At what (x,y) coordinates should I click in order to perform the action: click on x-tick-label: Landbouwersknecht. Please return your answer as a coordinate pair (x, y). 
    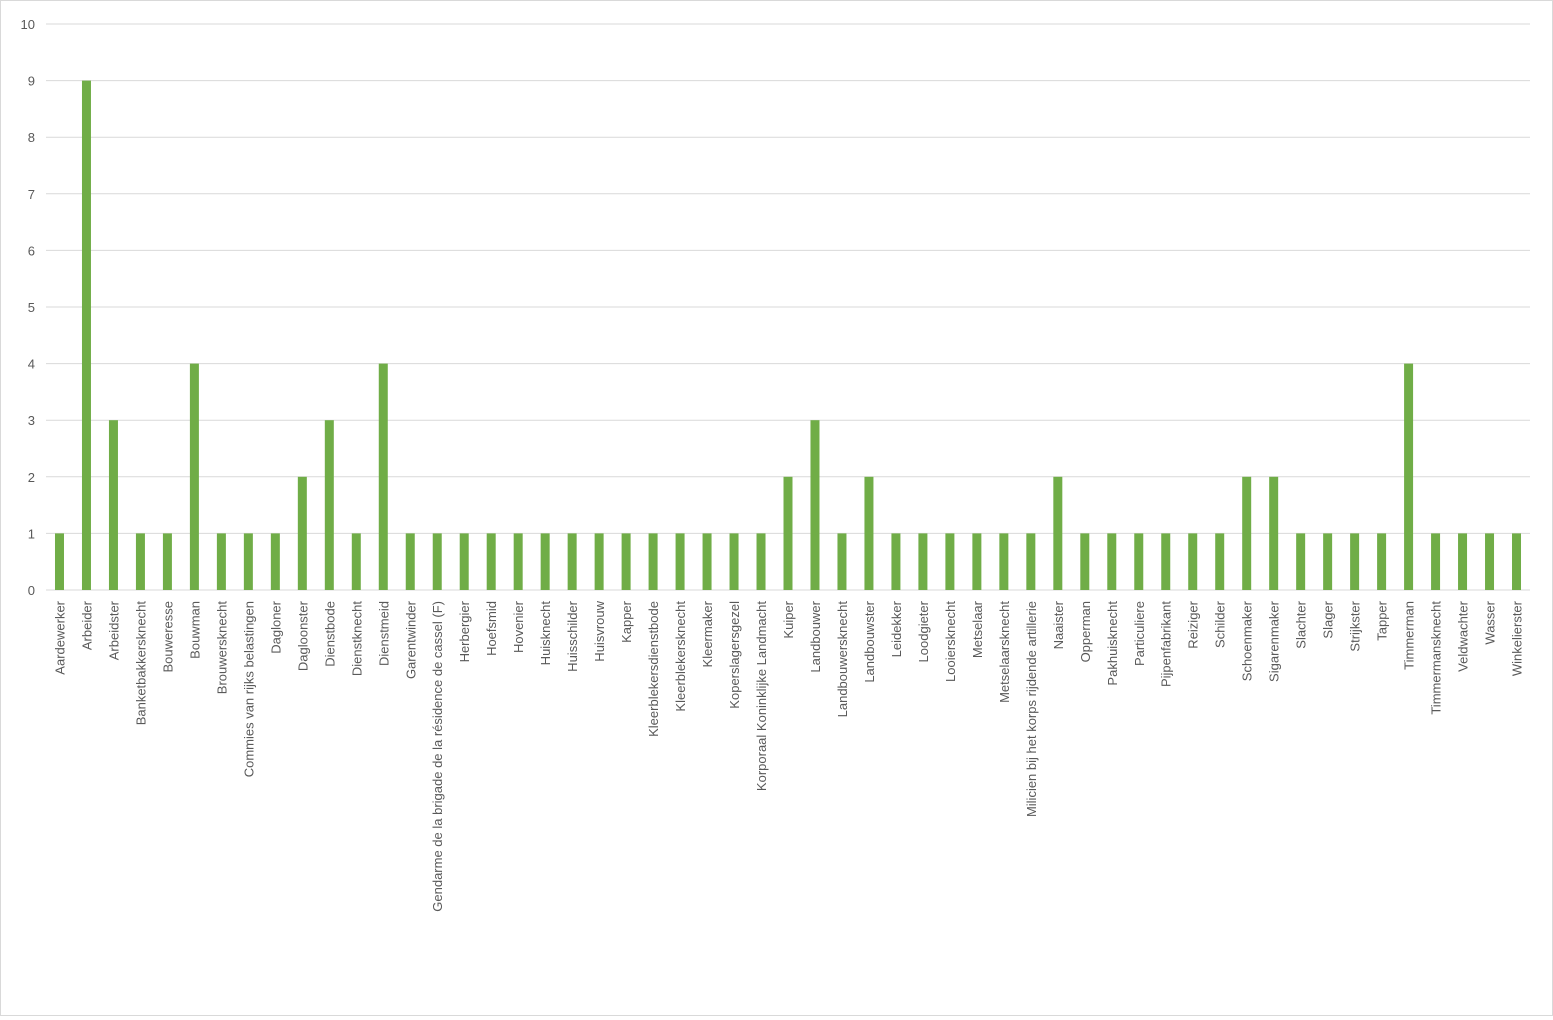
    Looking at the image, I should click on (842, 659).